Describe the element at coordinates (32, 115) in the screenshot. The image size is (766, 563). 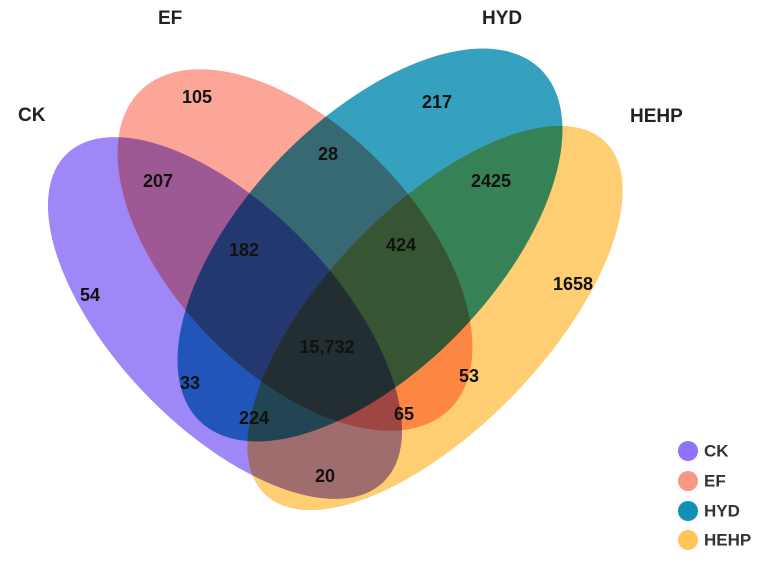
I see `set-label-ck: CK` at that location.